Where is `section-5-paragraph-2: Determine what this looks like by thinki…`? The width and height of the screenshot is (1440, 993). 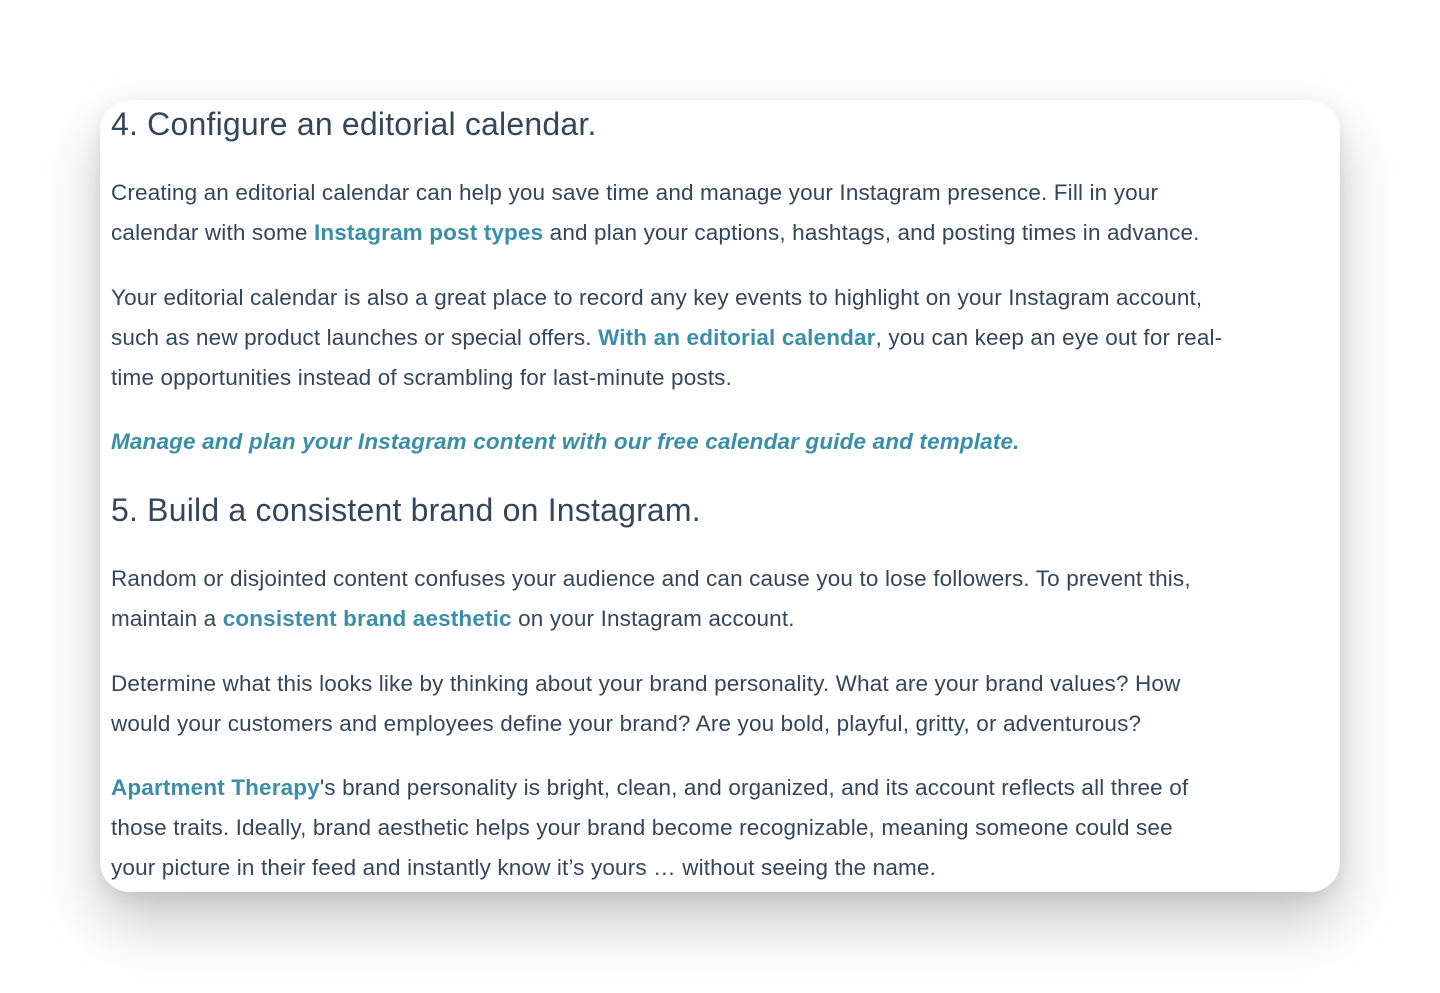 section-5-paragraph-2: Determine what this looks like by thinki… is located at coordinates (645, 704).